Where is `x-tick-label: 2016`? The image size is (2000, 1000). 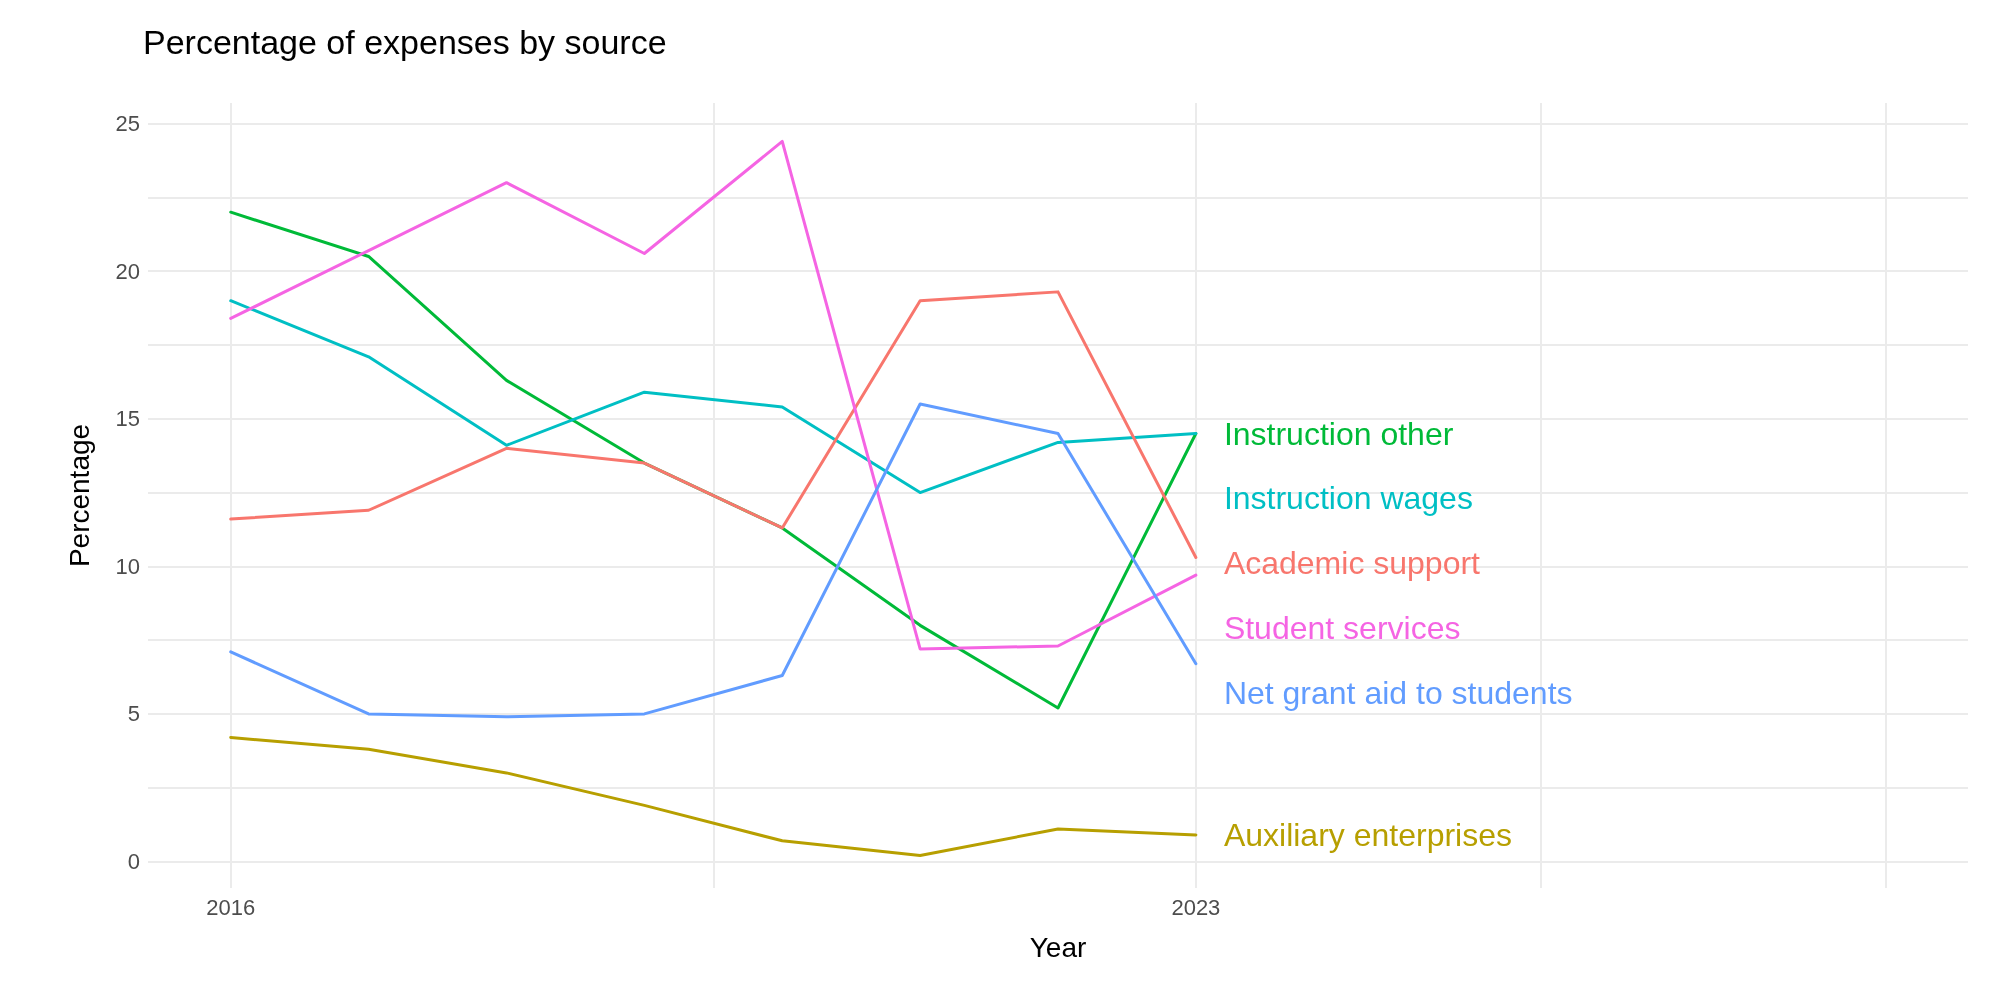
x-tick-label: 2016 is located at coordinates (231, 907).